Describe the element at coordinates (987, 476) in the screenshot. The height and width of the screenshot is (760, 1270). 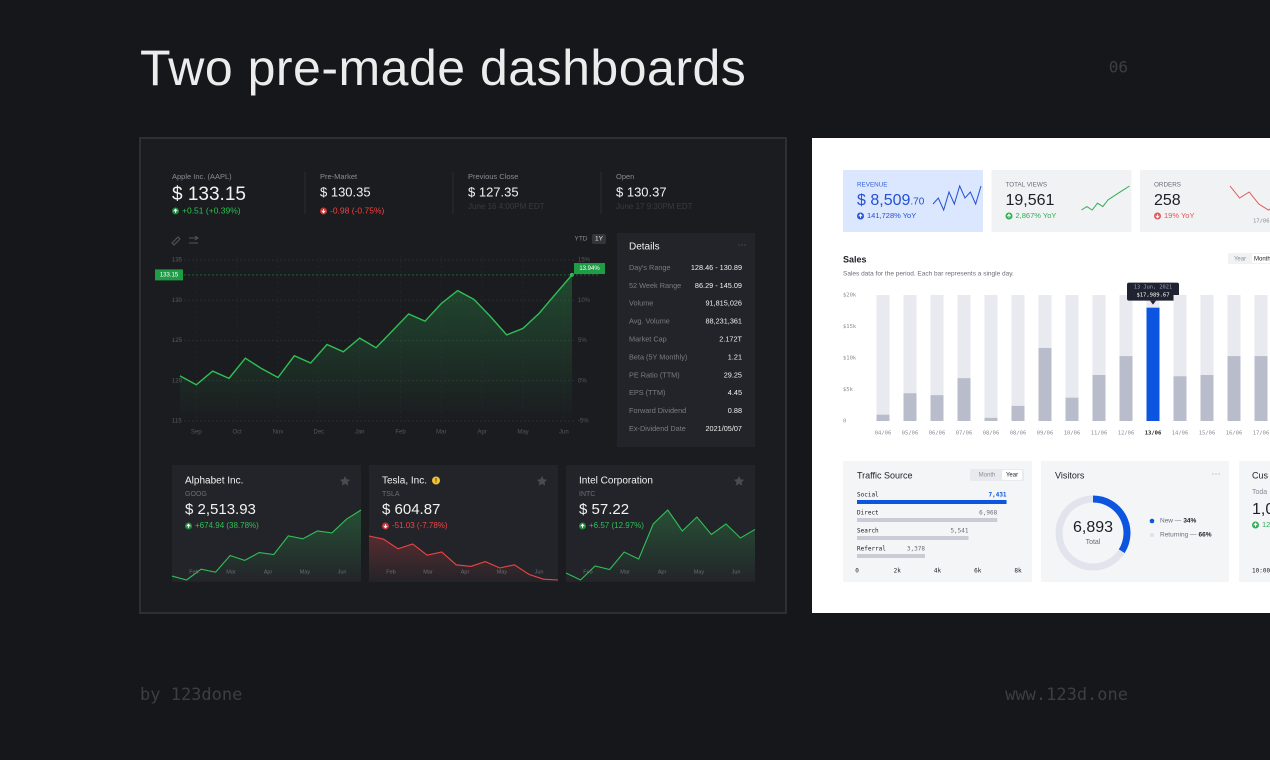
I see `toggle-option: Month` at that location.